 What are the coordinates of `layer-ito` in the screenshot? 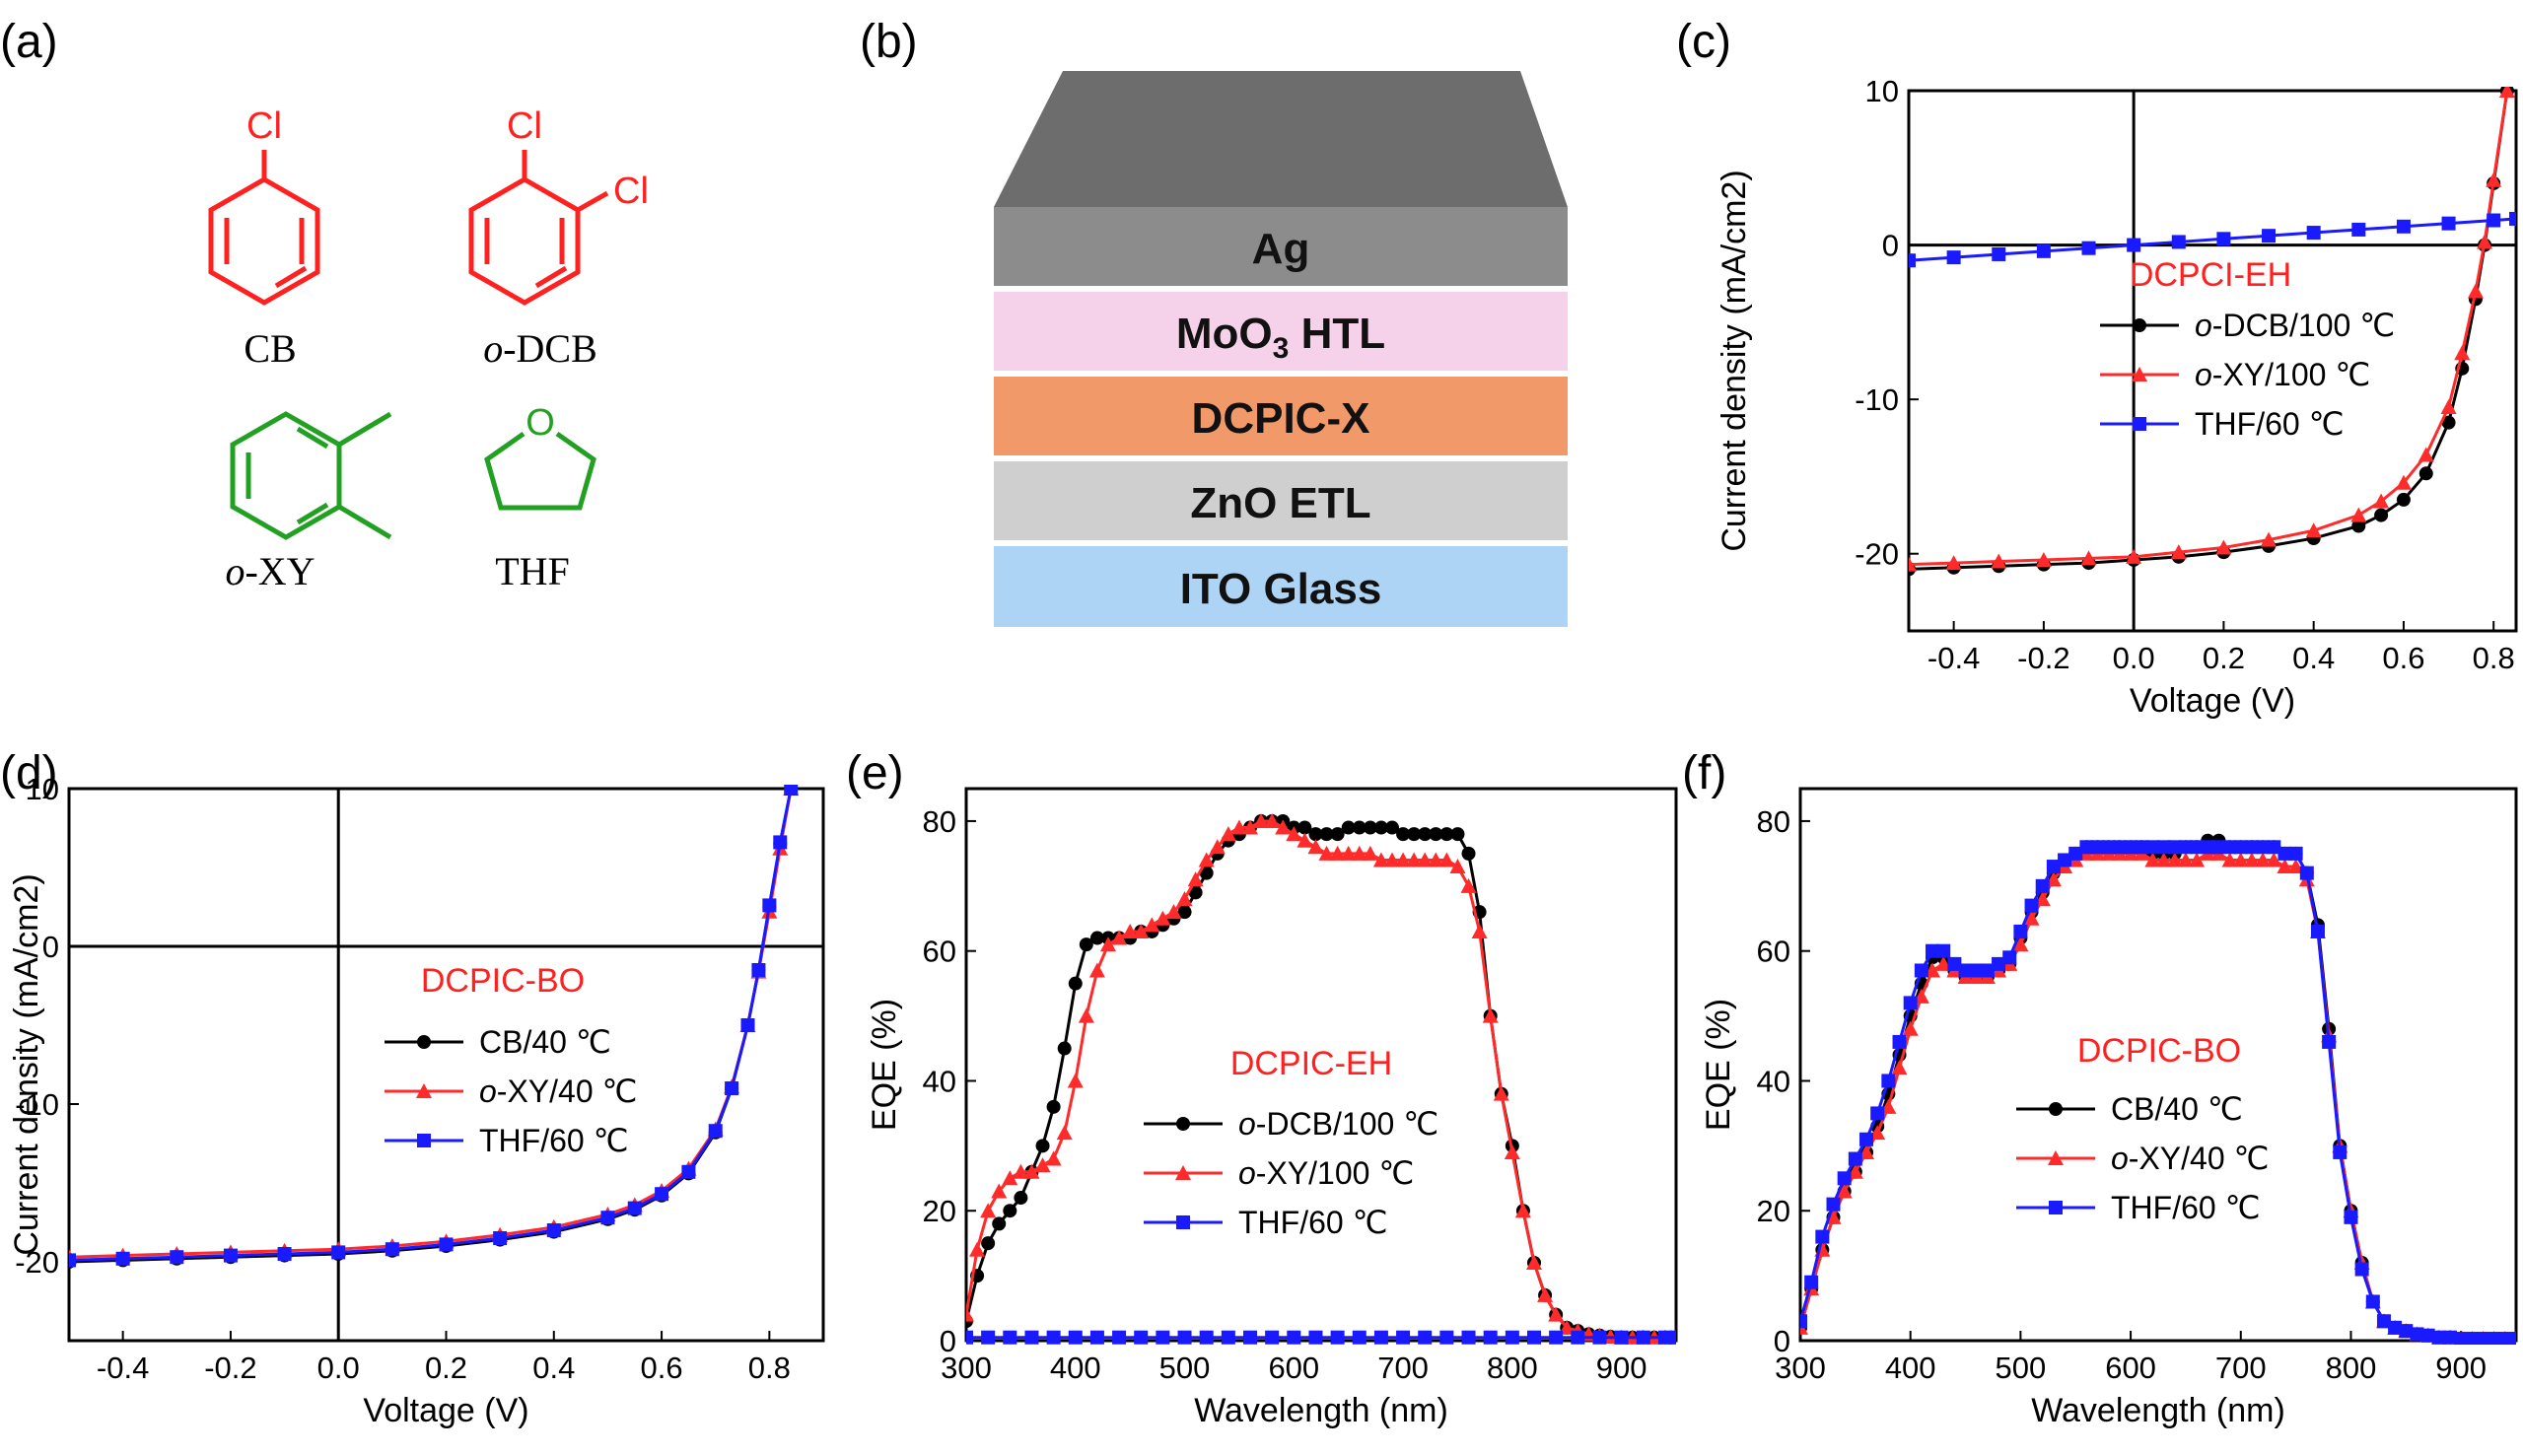 It's located at (1281, 586).